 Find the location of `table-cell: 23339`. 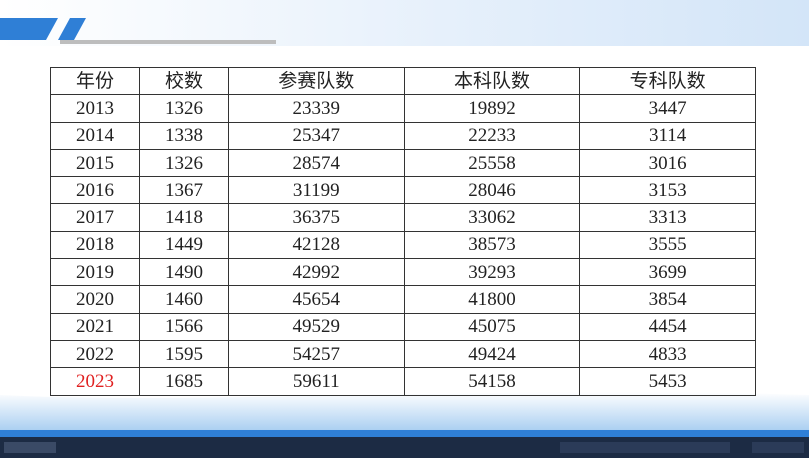

table-cell: 23339 is located at coordinates (316, 108).